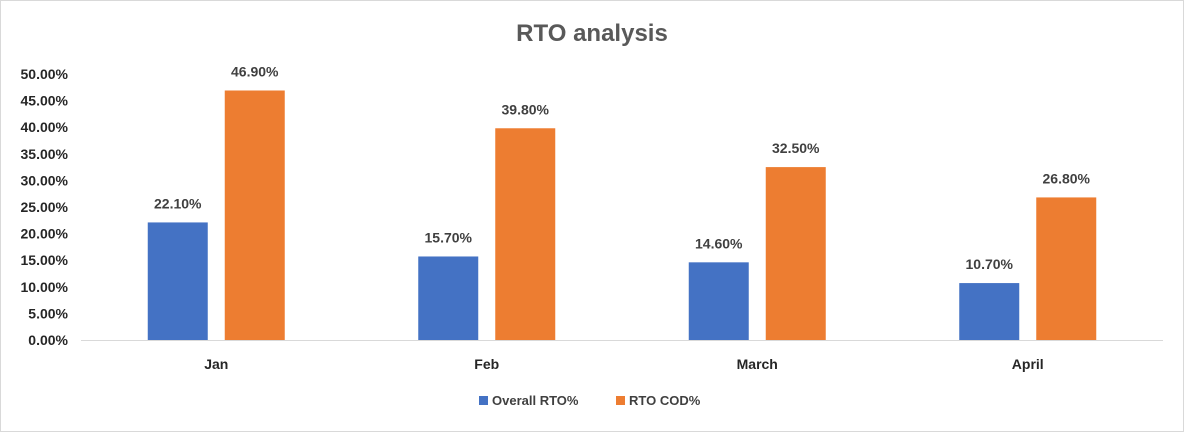  I want to click on legend-label: RTO COD%, so click(665, 400).